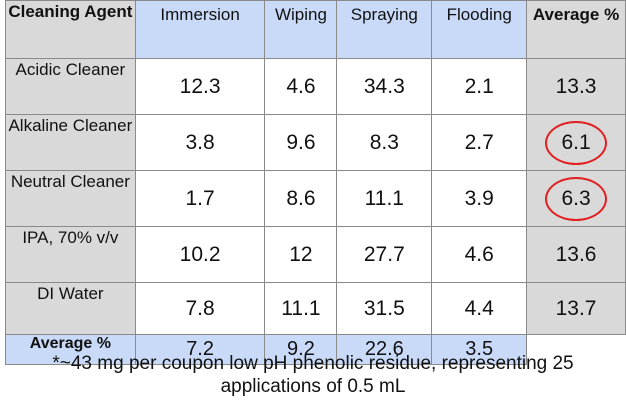  What do you see at coordinates (301, 29) in the screenshot?
I see `header-wiping: Wiping` at bounding box center [301, 29].